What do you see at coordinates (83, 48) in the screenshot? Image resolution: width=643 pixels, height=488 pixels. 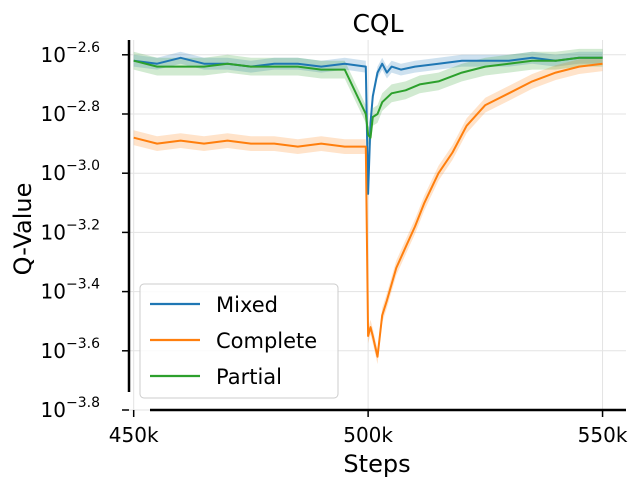 I see `y-tick-exponent: −2.6` at bounding box center [83, 48].